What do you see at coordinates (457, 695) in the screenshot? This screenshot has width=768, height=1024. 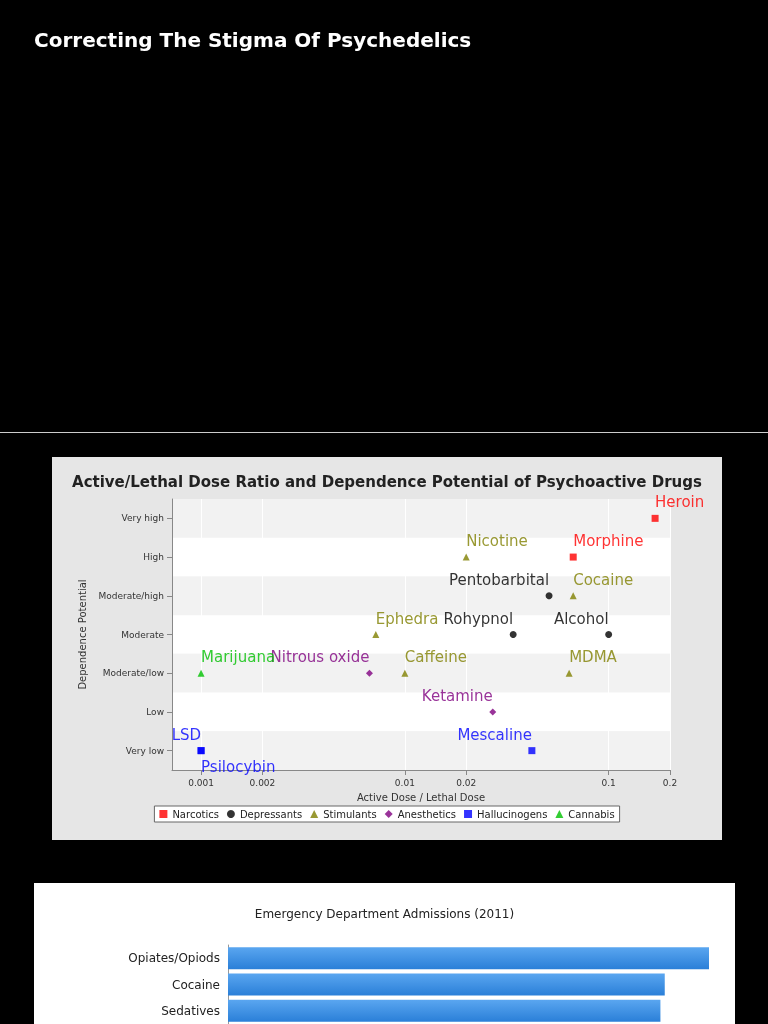 I see `data-label: Ketamine` at bounding box center [457, 695].